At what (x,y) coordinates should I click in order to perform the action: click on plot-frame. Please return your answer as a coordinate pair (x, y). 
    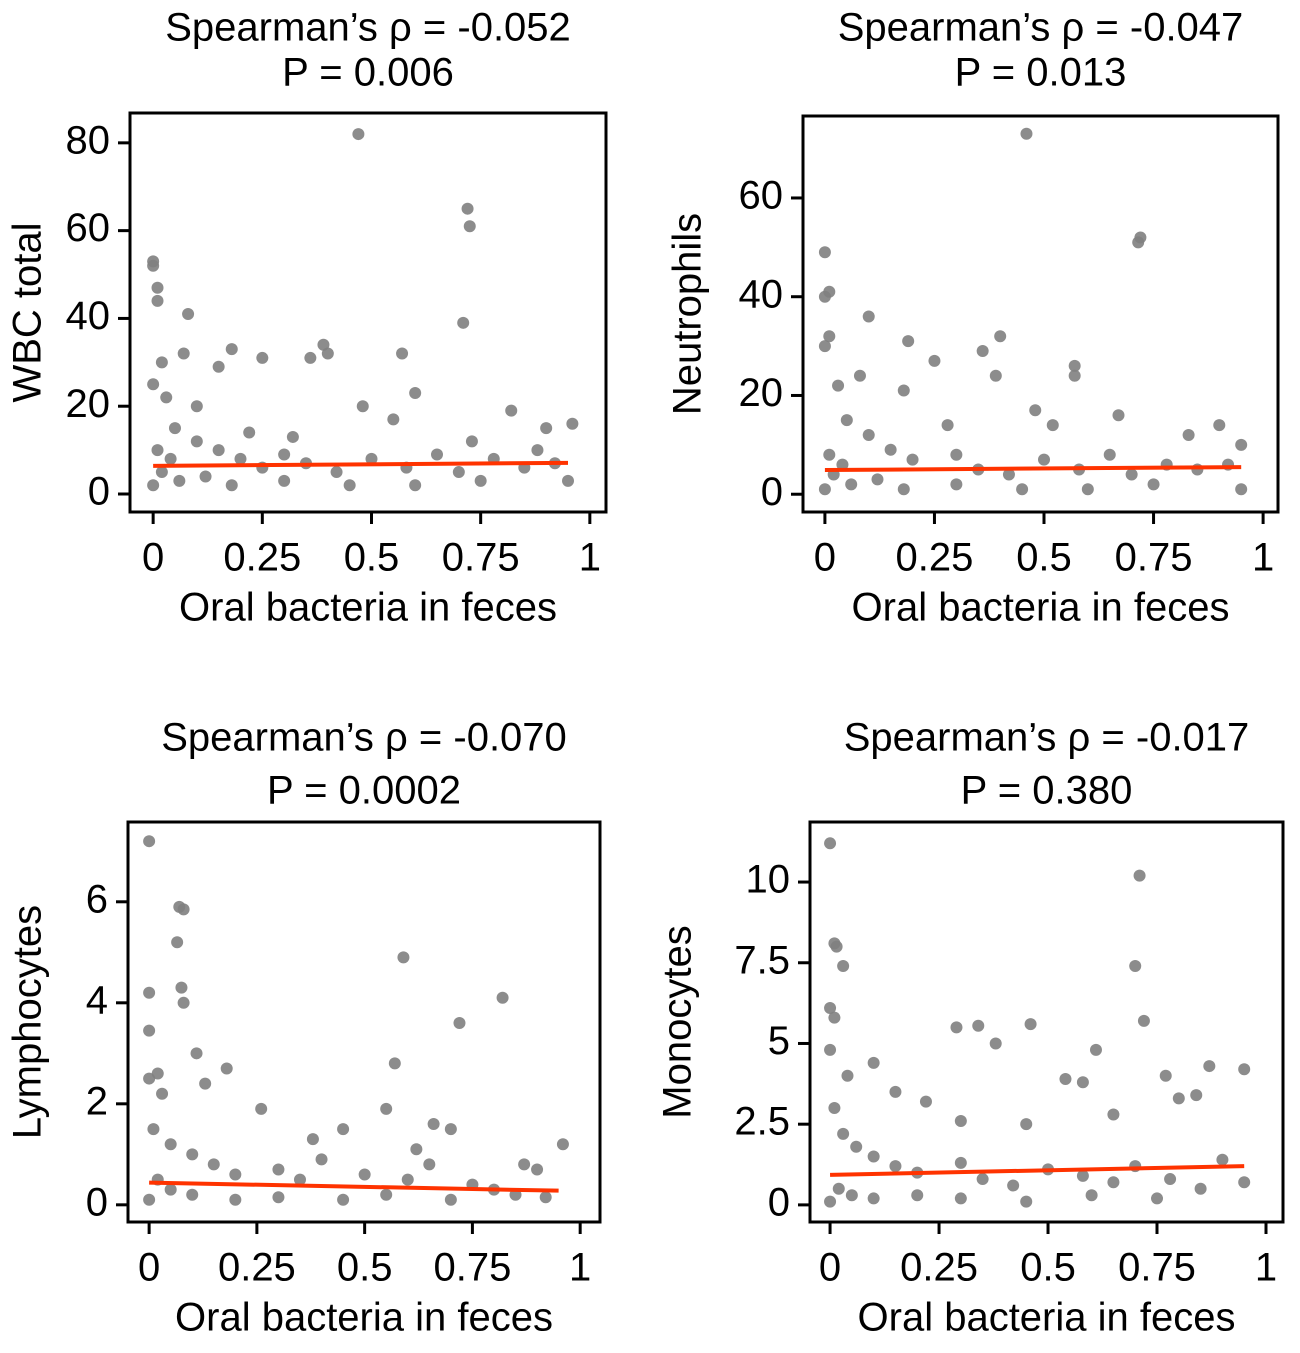
    Looking at the image, I should click on (364, 1022).